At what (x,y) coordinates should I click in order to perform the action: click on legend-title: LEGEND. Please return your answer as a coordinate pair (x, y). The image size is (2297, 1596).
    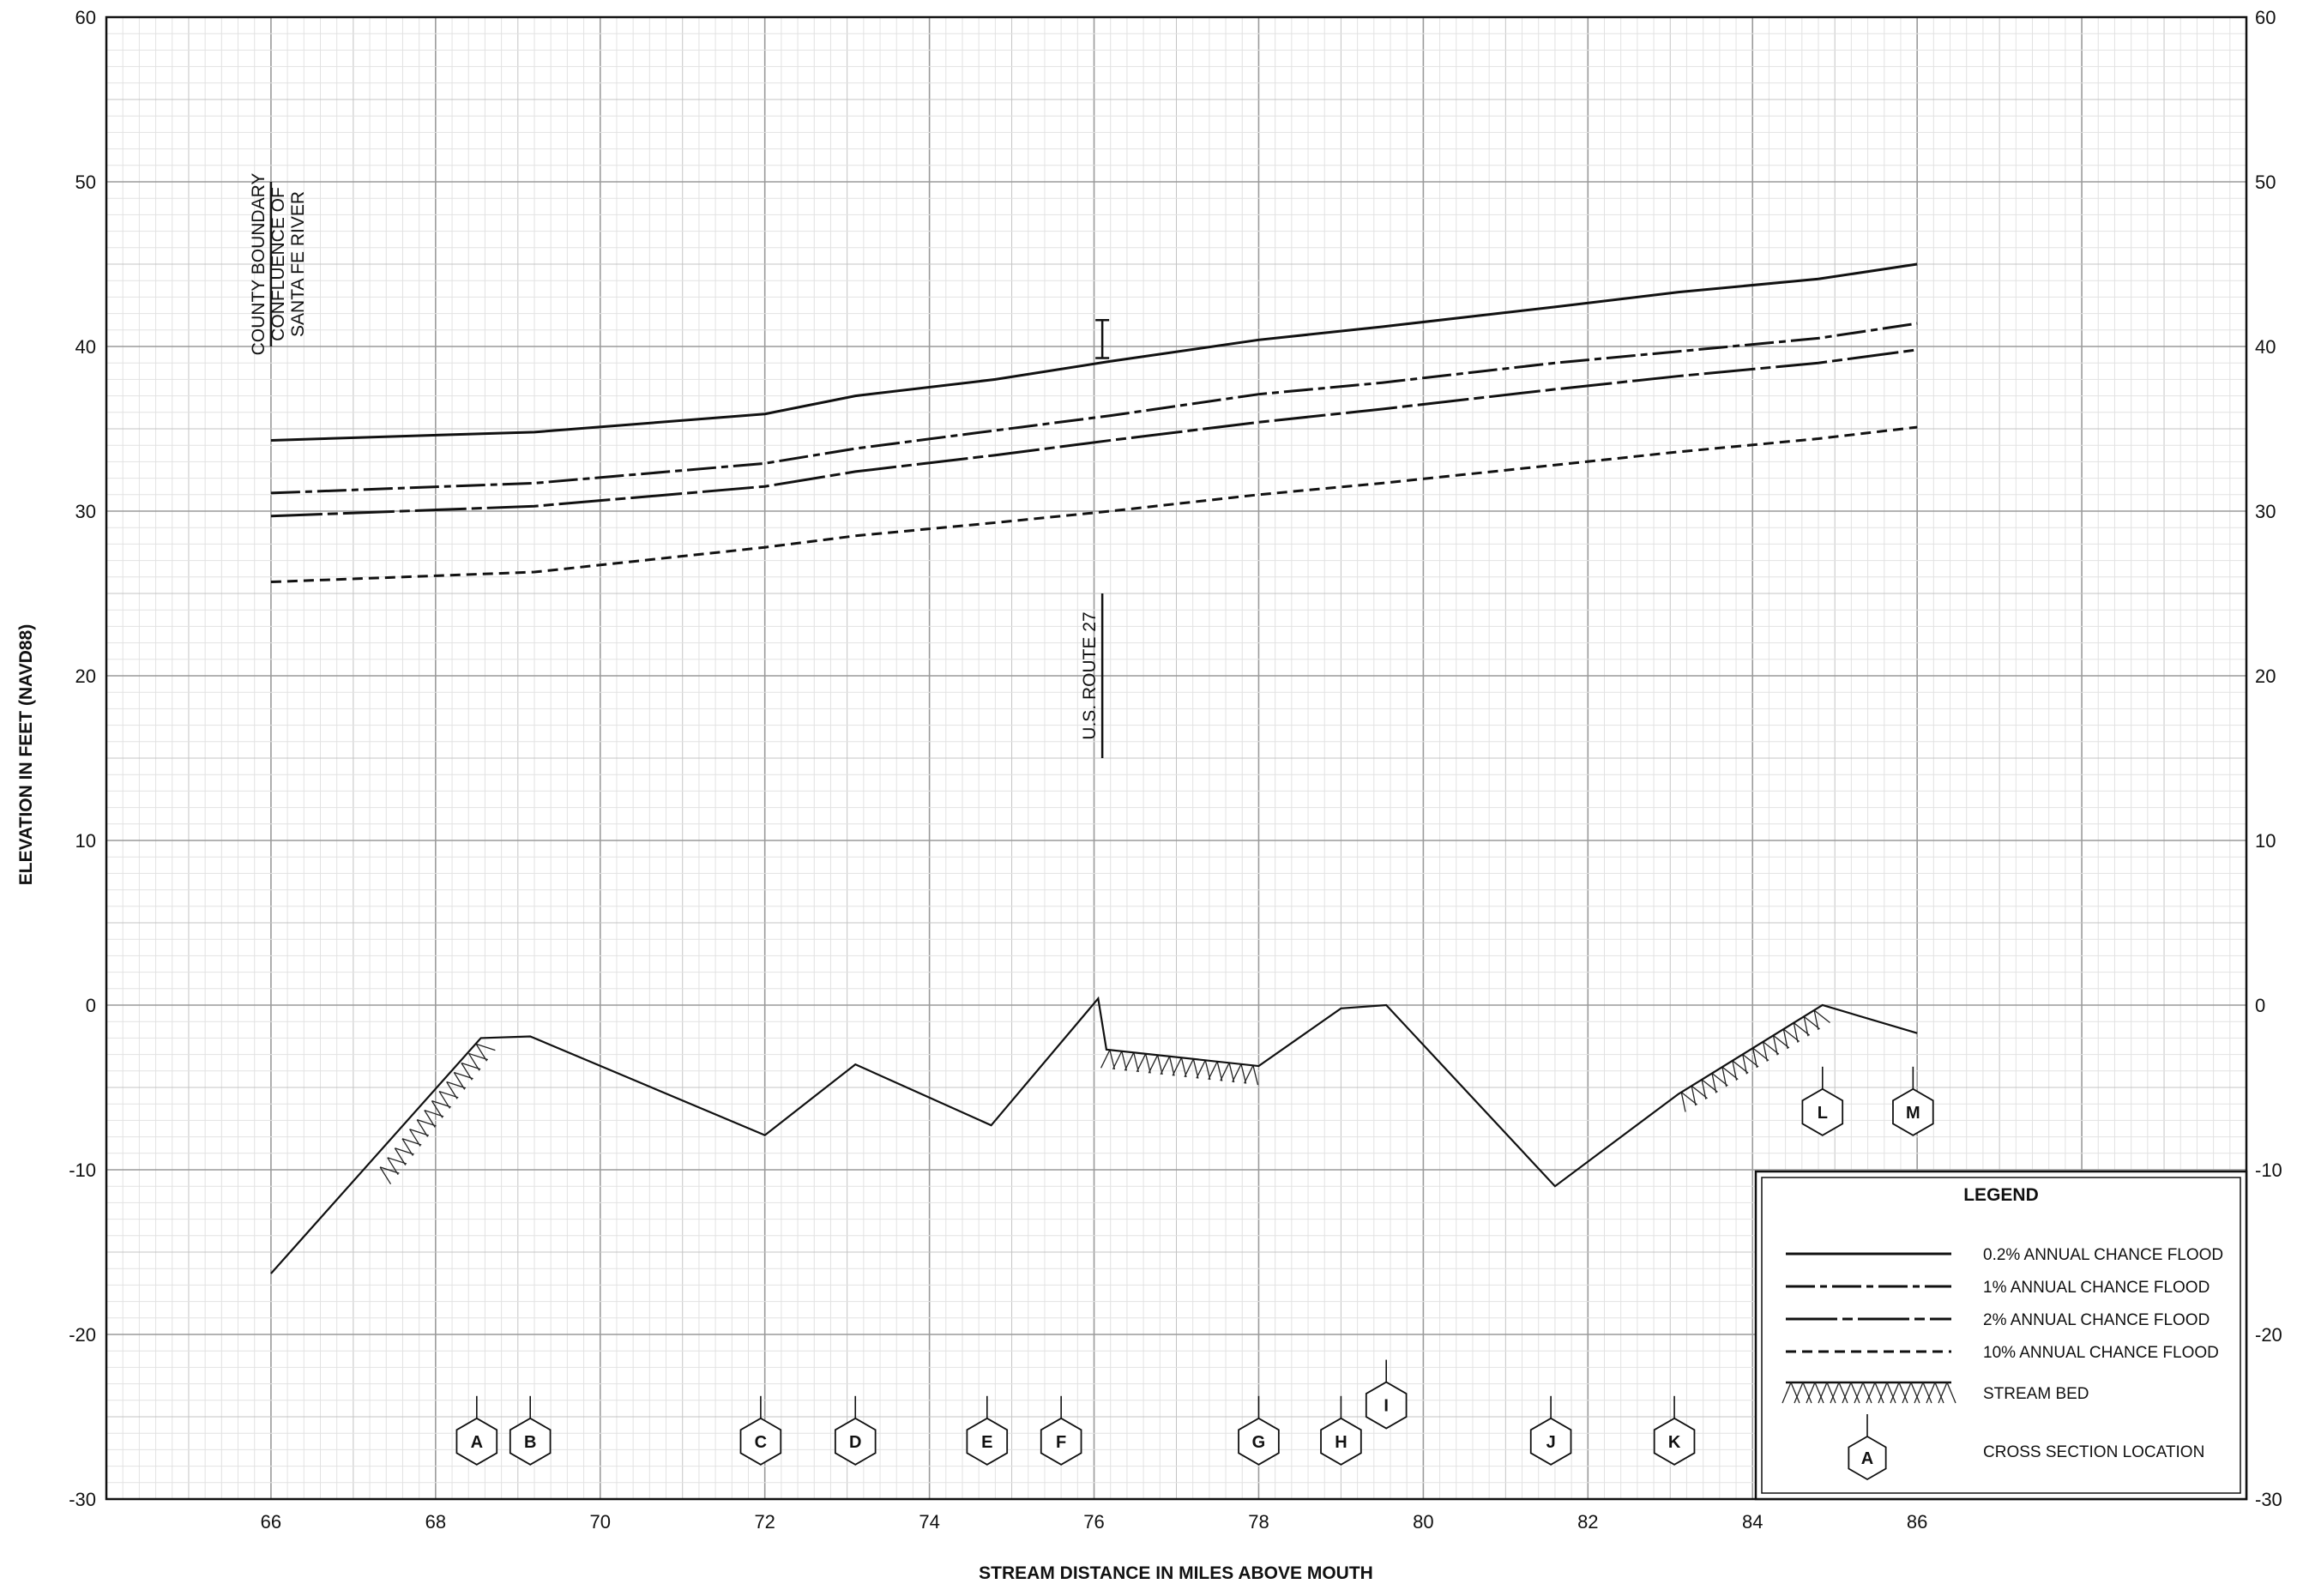
    Looking at the image, I should click on (2001, 1195).